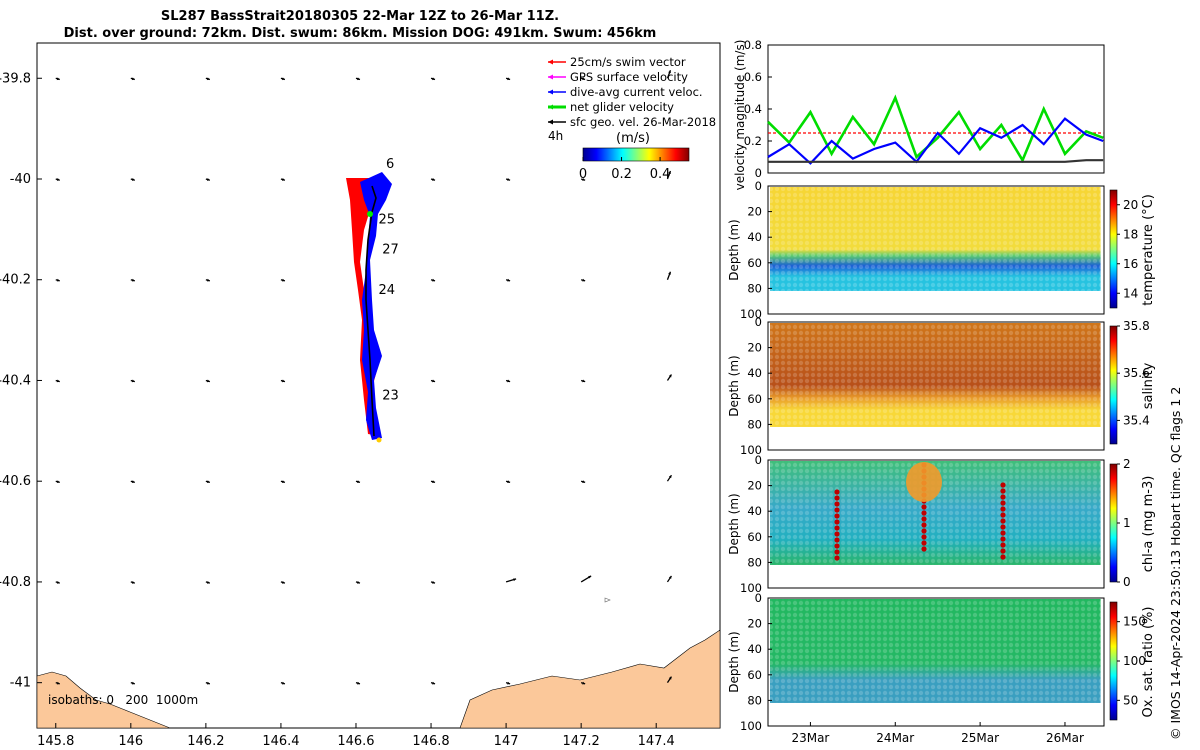  Describe the element at coordinates (636, 92) in the screenshot. I see `legend-label: dive-avg current veloc.` at that location.